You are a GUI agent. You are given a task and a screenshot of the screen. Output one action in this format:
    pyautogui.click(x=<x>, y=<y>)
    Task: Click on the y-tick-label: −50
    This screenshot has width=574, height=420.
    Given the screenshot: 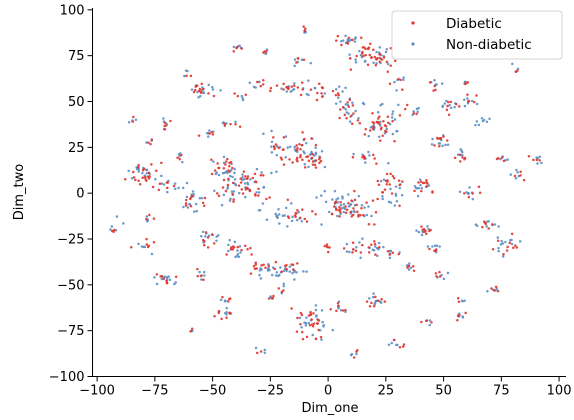 What is the action you would take?
    pyautogui.click(x=70, y=285)
    